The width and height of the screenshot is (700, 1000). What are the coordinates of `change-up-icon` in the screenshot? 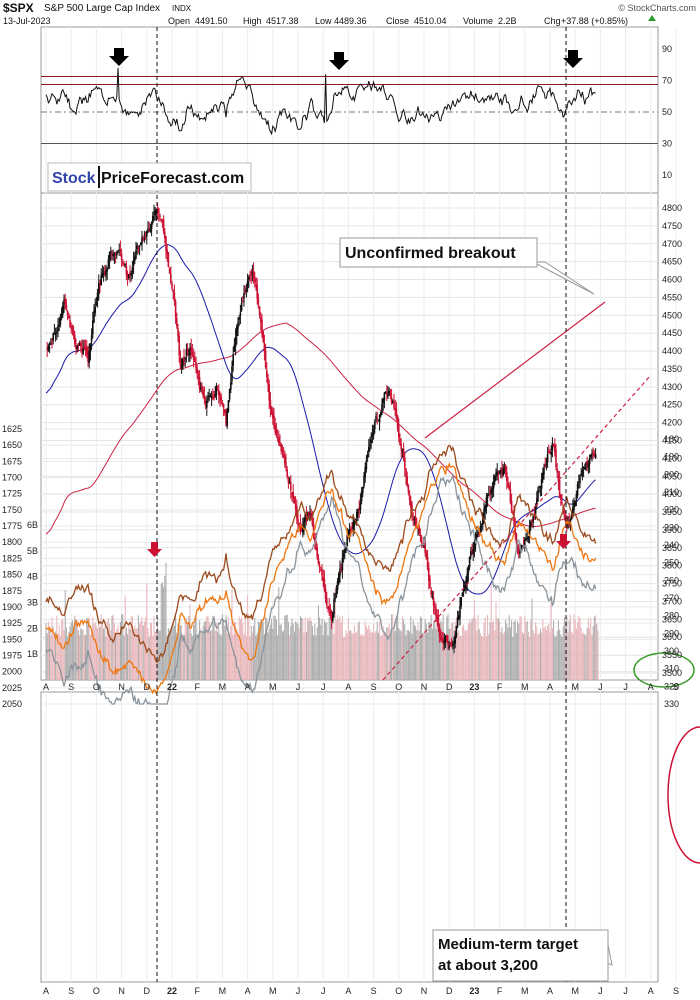 It's located at (652, 18).